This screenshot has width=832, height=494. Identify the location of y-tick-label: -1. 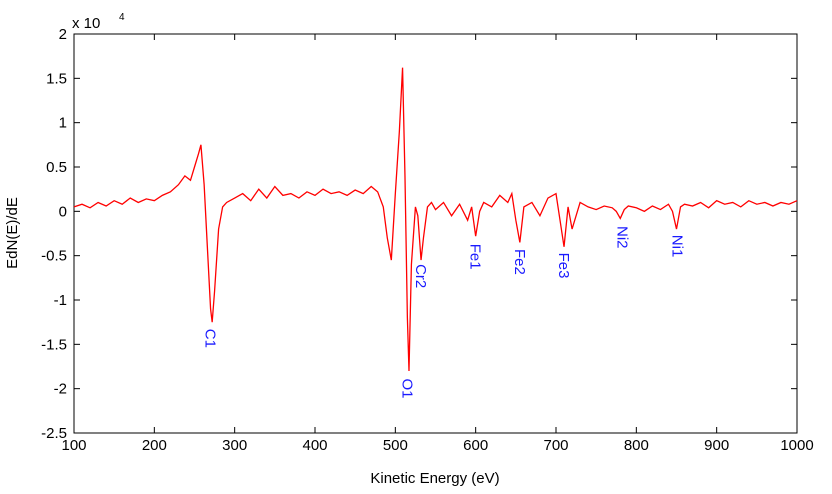
(60, 300).